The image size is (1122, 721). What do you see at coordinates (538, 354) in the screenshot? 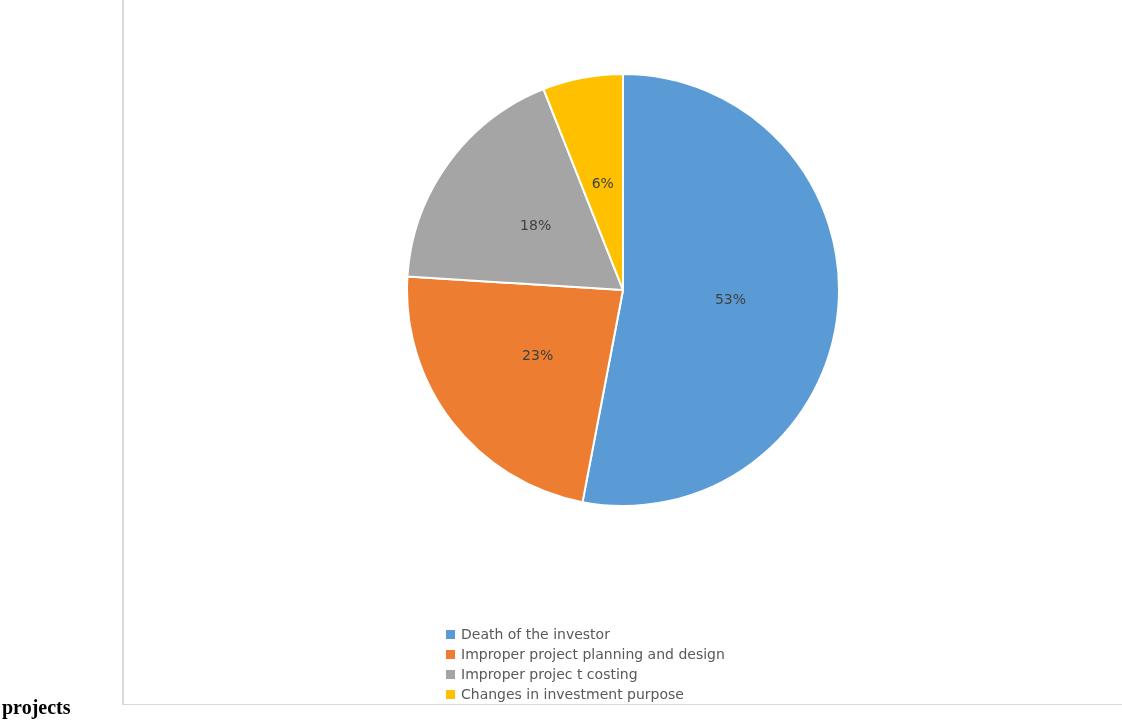
I see `data-label: 23%` at bounding box center [538, 354].